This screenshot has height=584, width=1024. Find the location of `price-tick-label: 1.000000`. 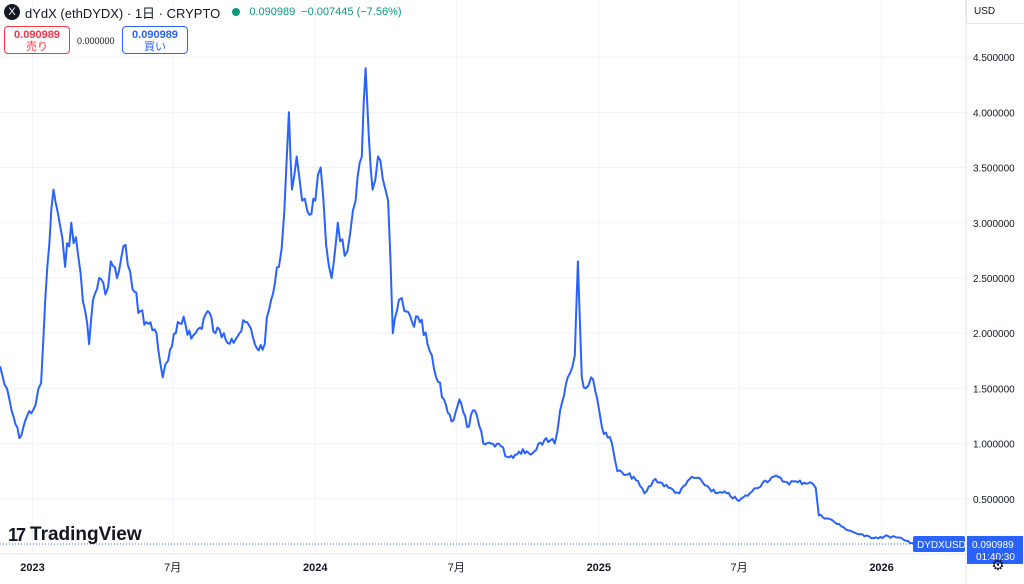

price-tick-label: 1.000000 is located at coordinates (994, 445).